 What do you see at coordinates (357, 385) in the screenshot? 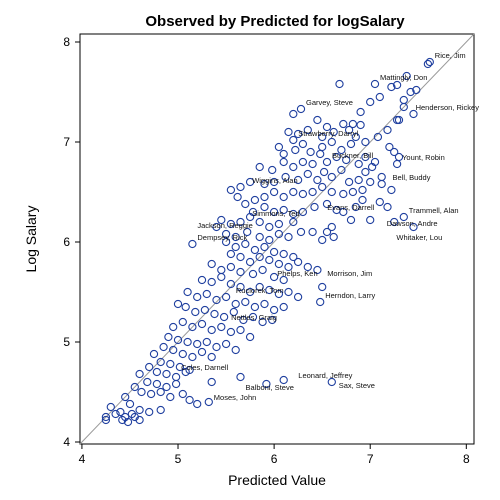
I see `point-annotation: Sax, Steve` at bounding box center [357, 385].